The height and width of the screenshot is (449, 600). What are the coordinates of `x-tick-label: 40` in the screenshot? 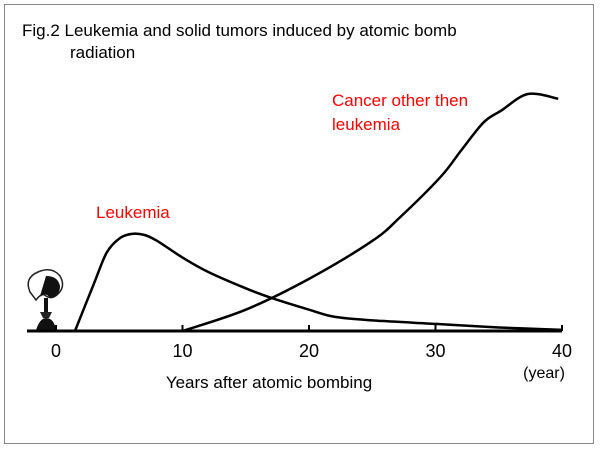 It's located at (562, 351).